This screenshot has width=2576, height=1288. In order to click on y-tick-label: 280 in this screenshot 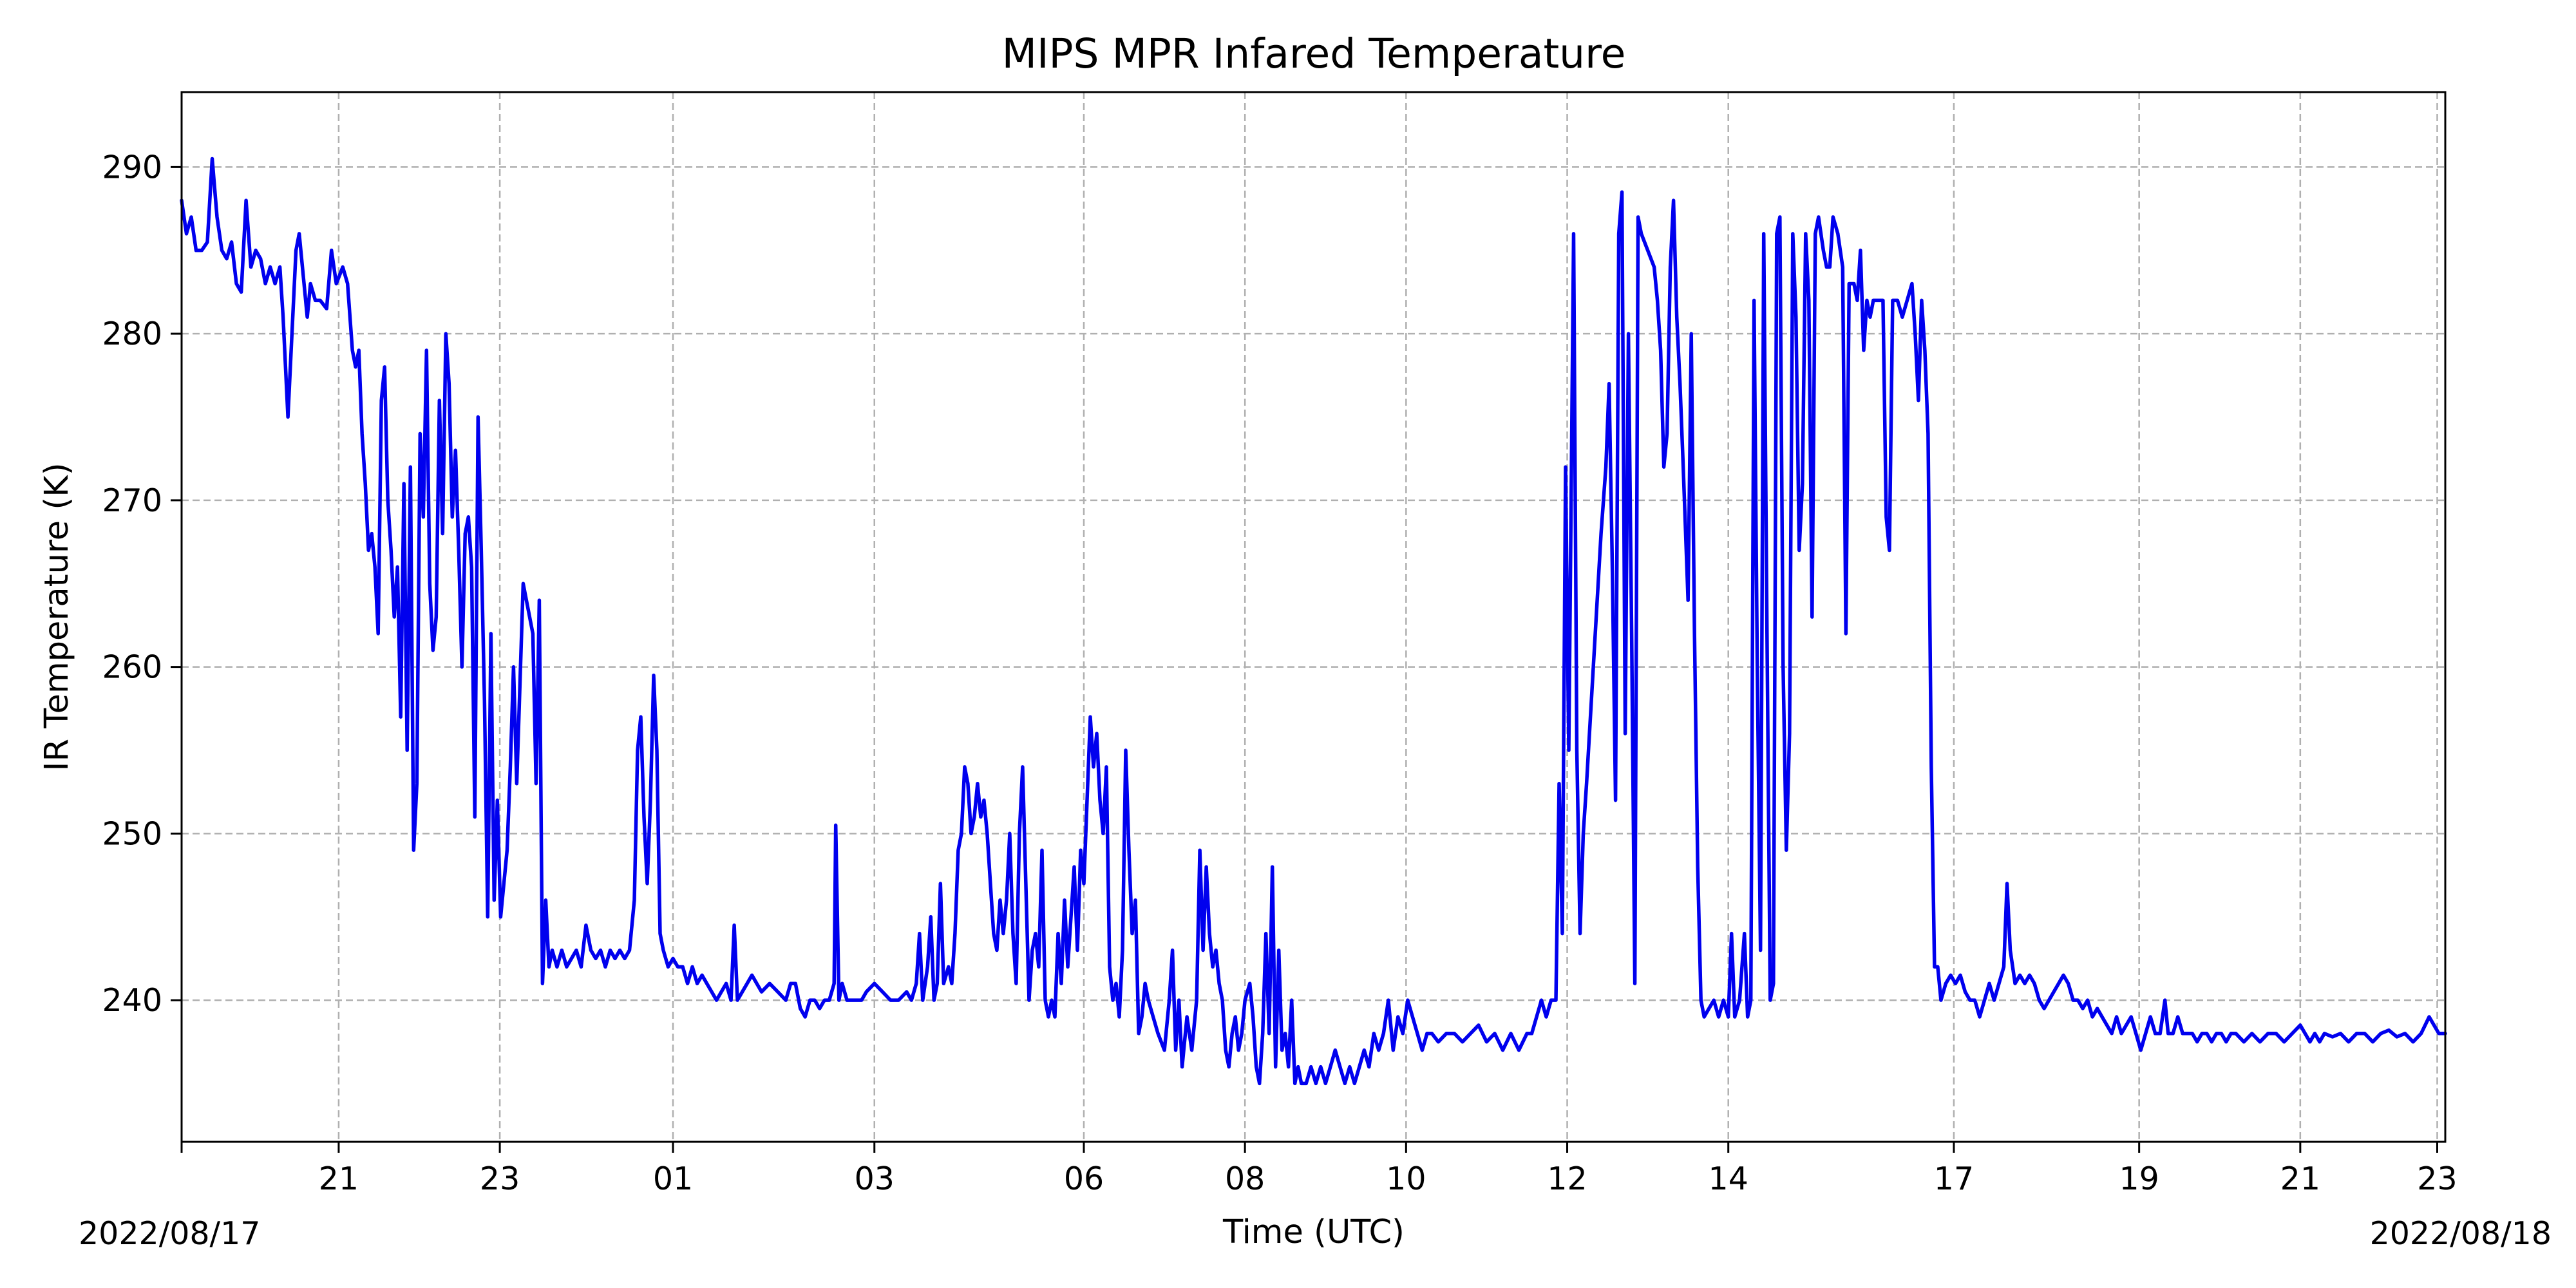, I will do `click(132, 334)`.